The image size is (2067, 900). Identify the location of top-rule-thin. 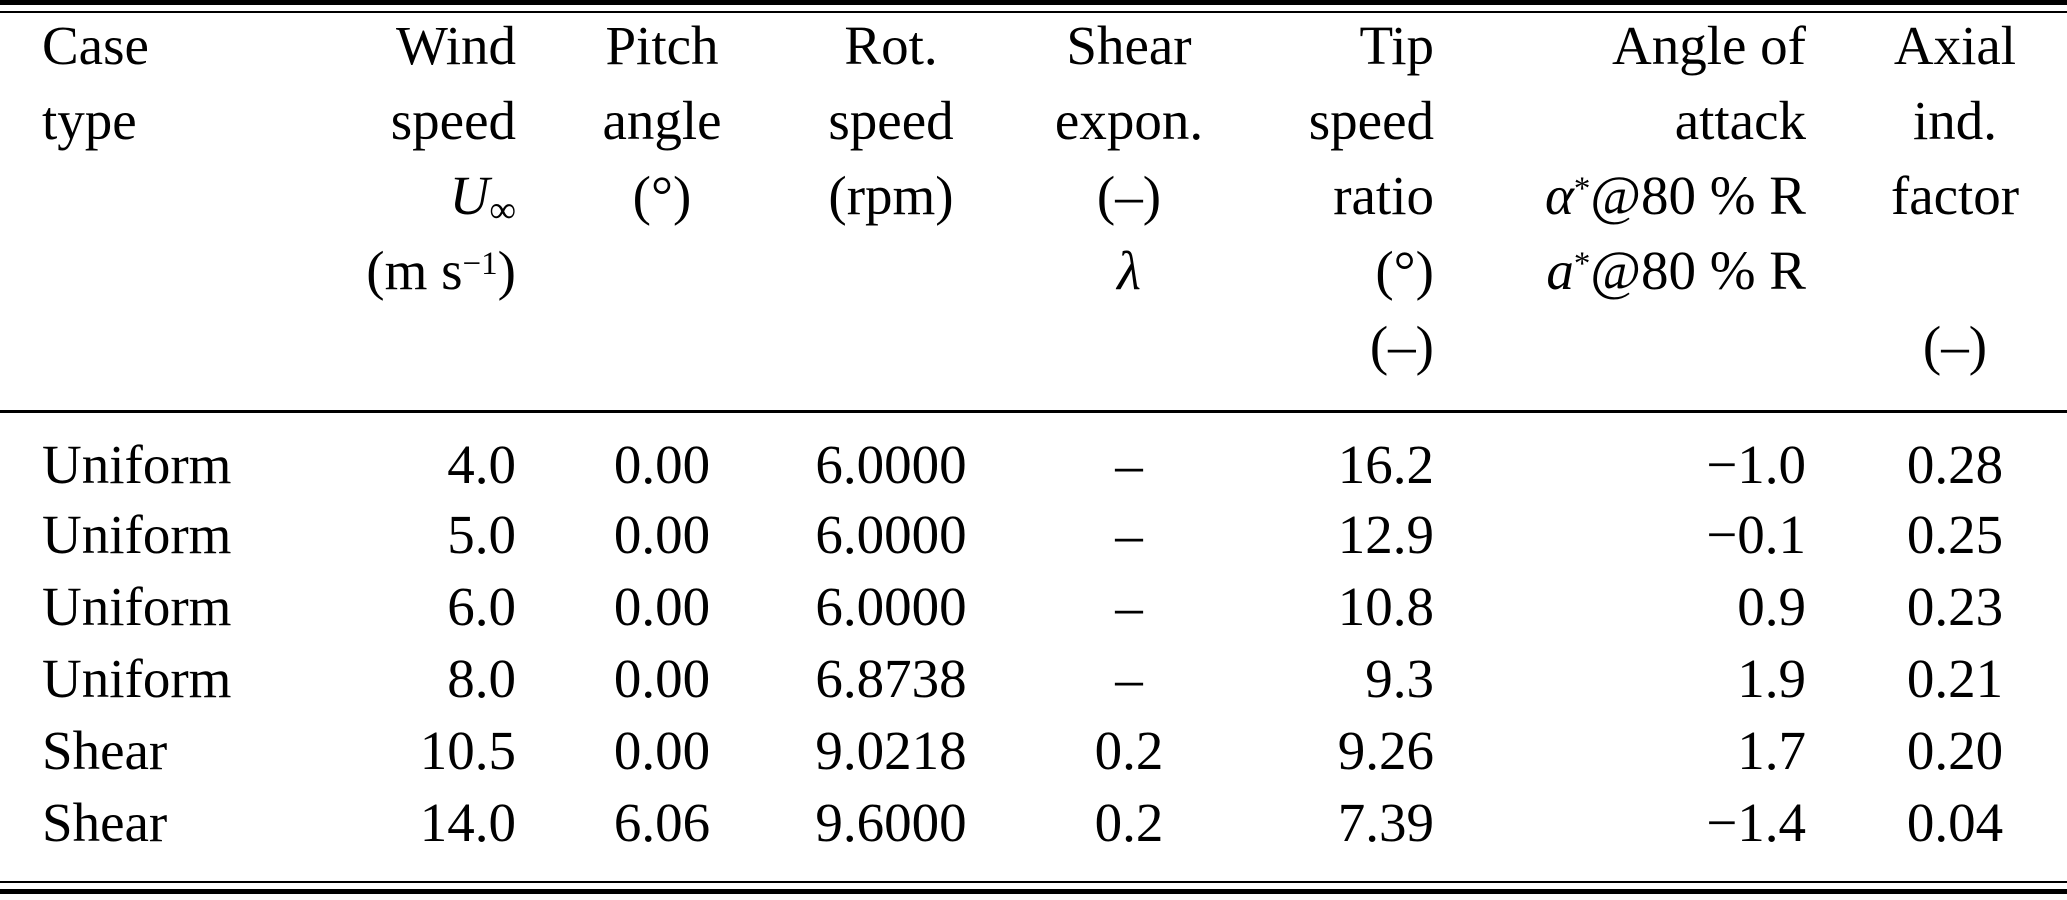
(1033, 12).